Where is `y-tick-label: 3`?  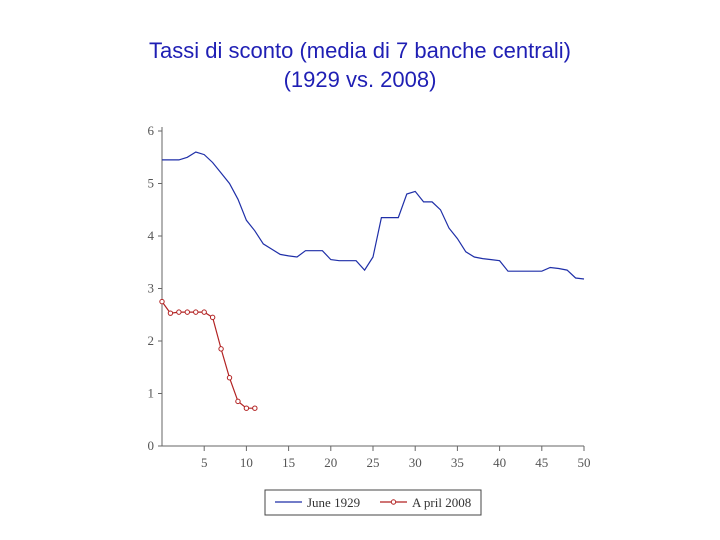 y-tick-label: 3 is located at coordinates (151, 288).